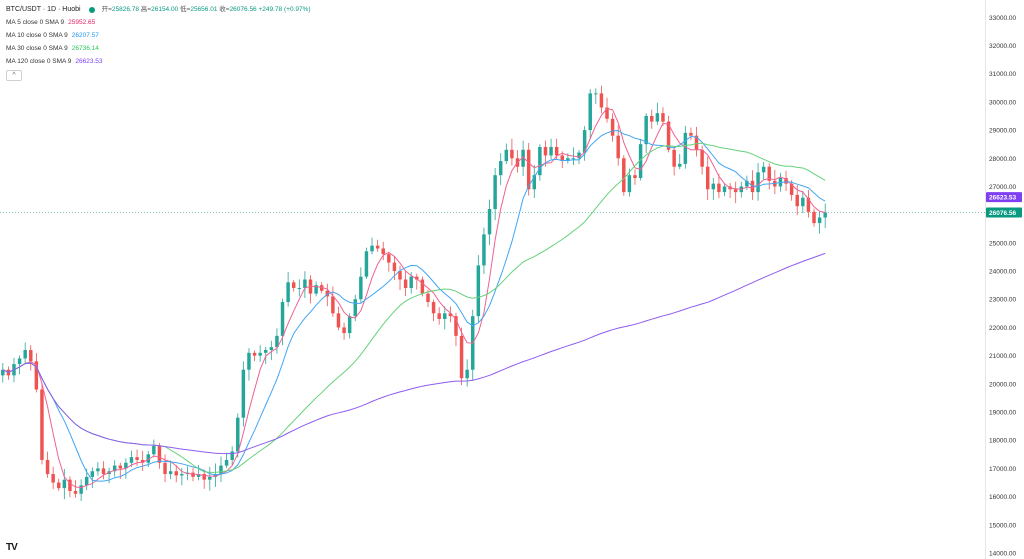 The width and height of the screenshot is (1024, 559). What do you see at coordinates (1002, 187) in the screenshot?
I see `y-tick-label: 27000.00` at bounding box center [1002, 187].